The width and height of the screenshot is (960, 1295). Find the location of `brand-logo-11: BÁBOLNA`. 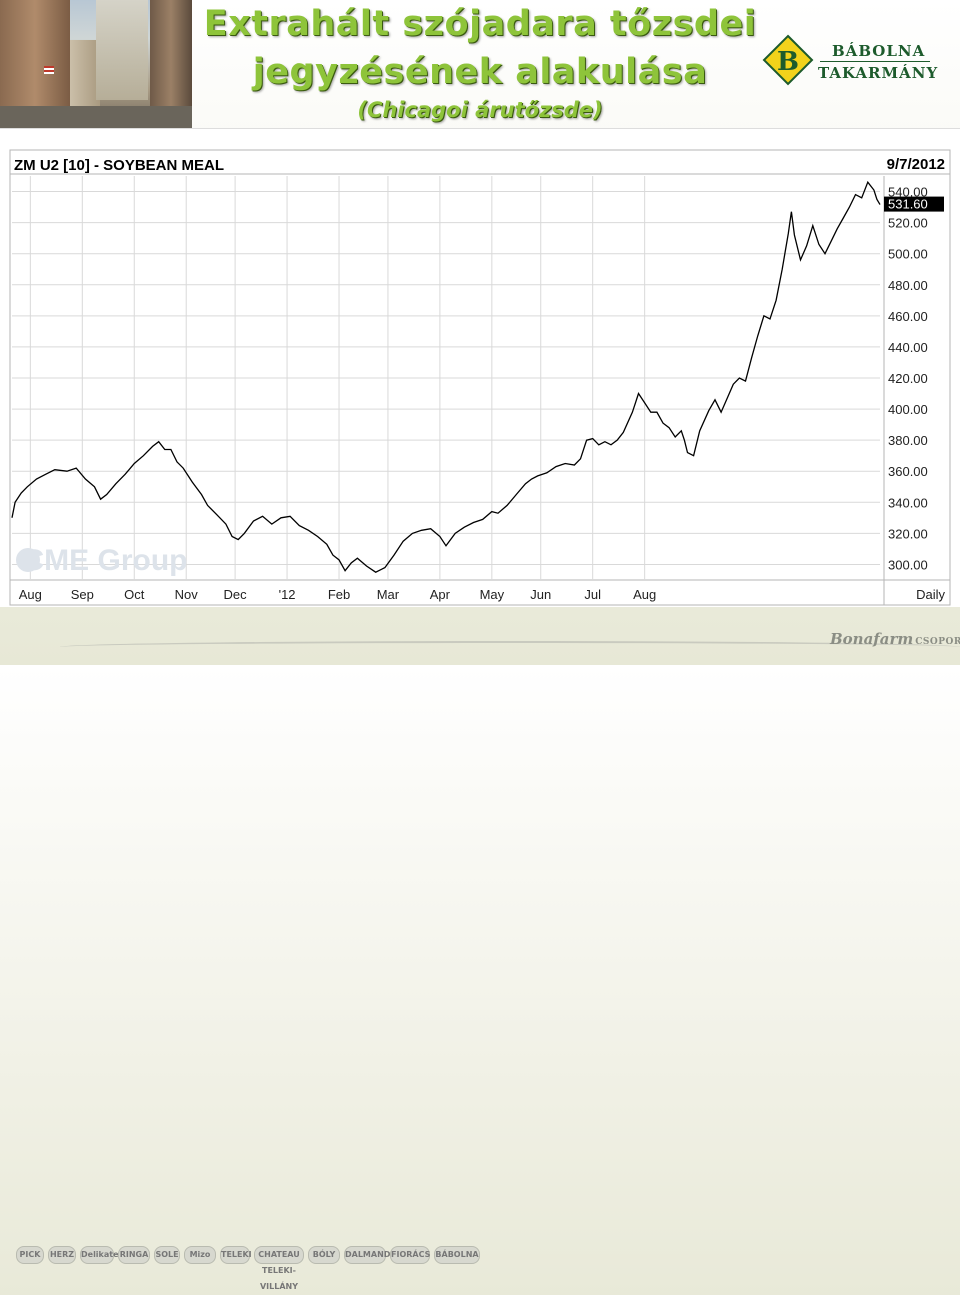

brand-logo-11: BÁBOLNA is located at coordinates (457, 1255).